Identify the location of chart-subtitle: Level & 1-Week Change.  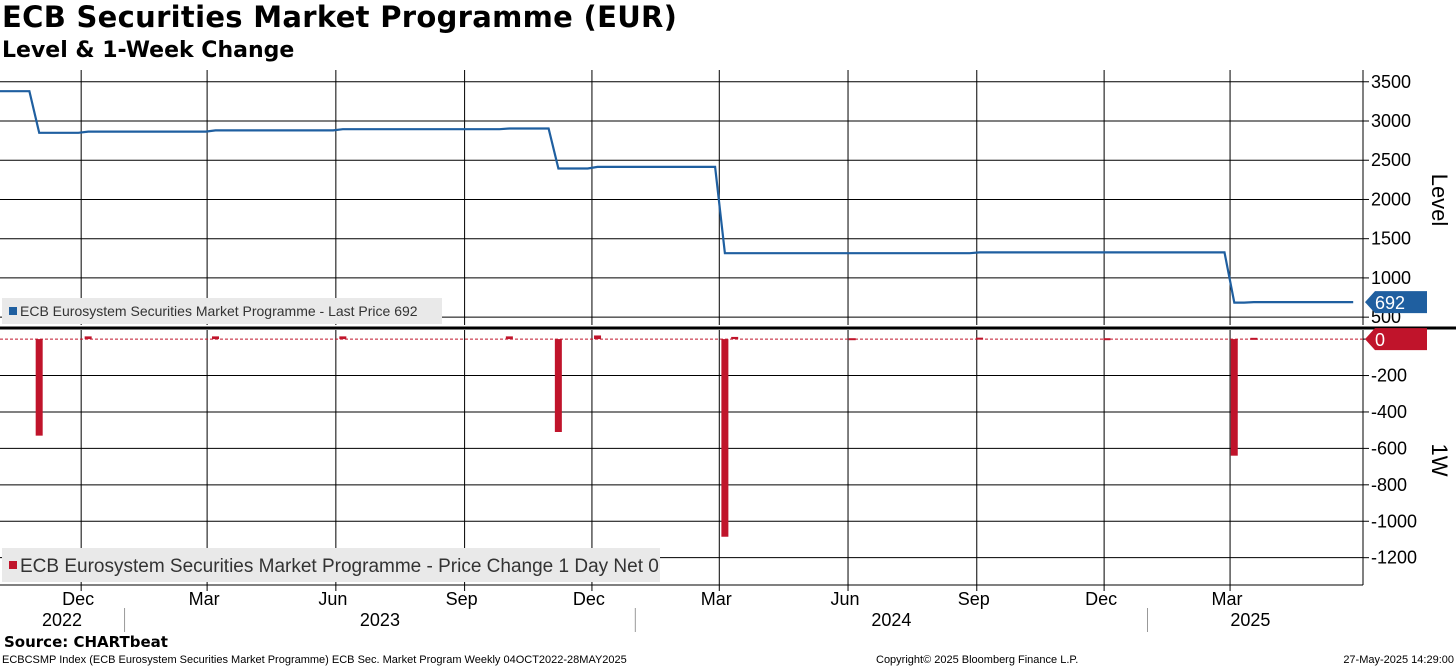
(148, 50).